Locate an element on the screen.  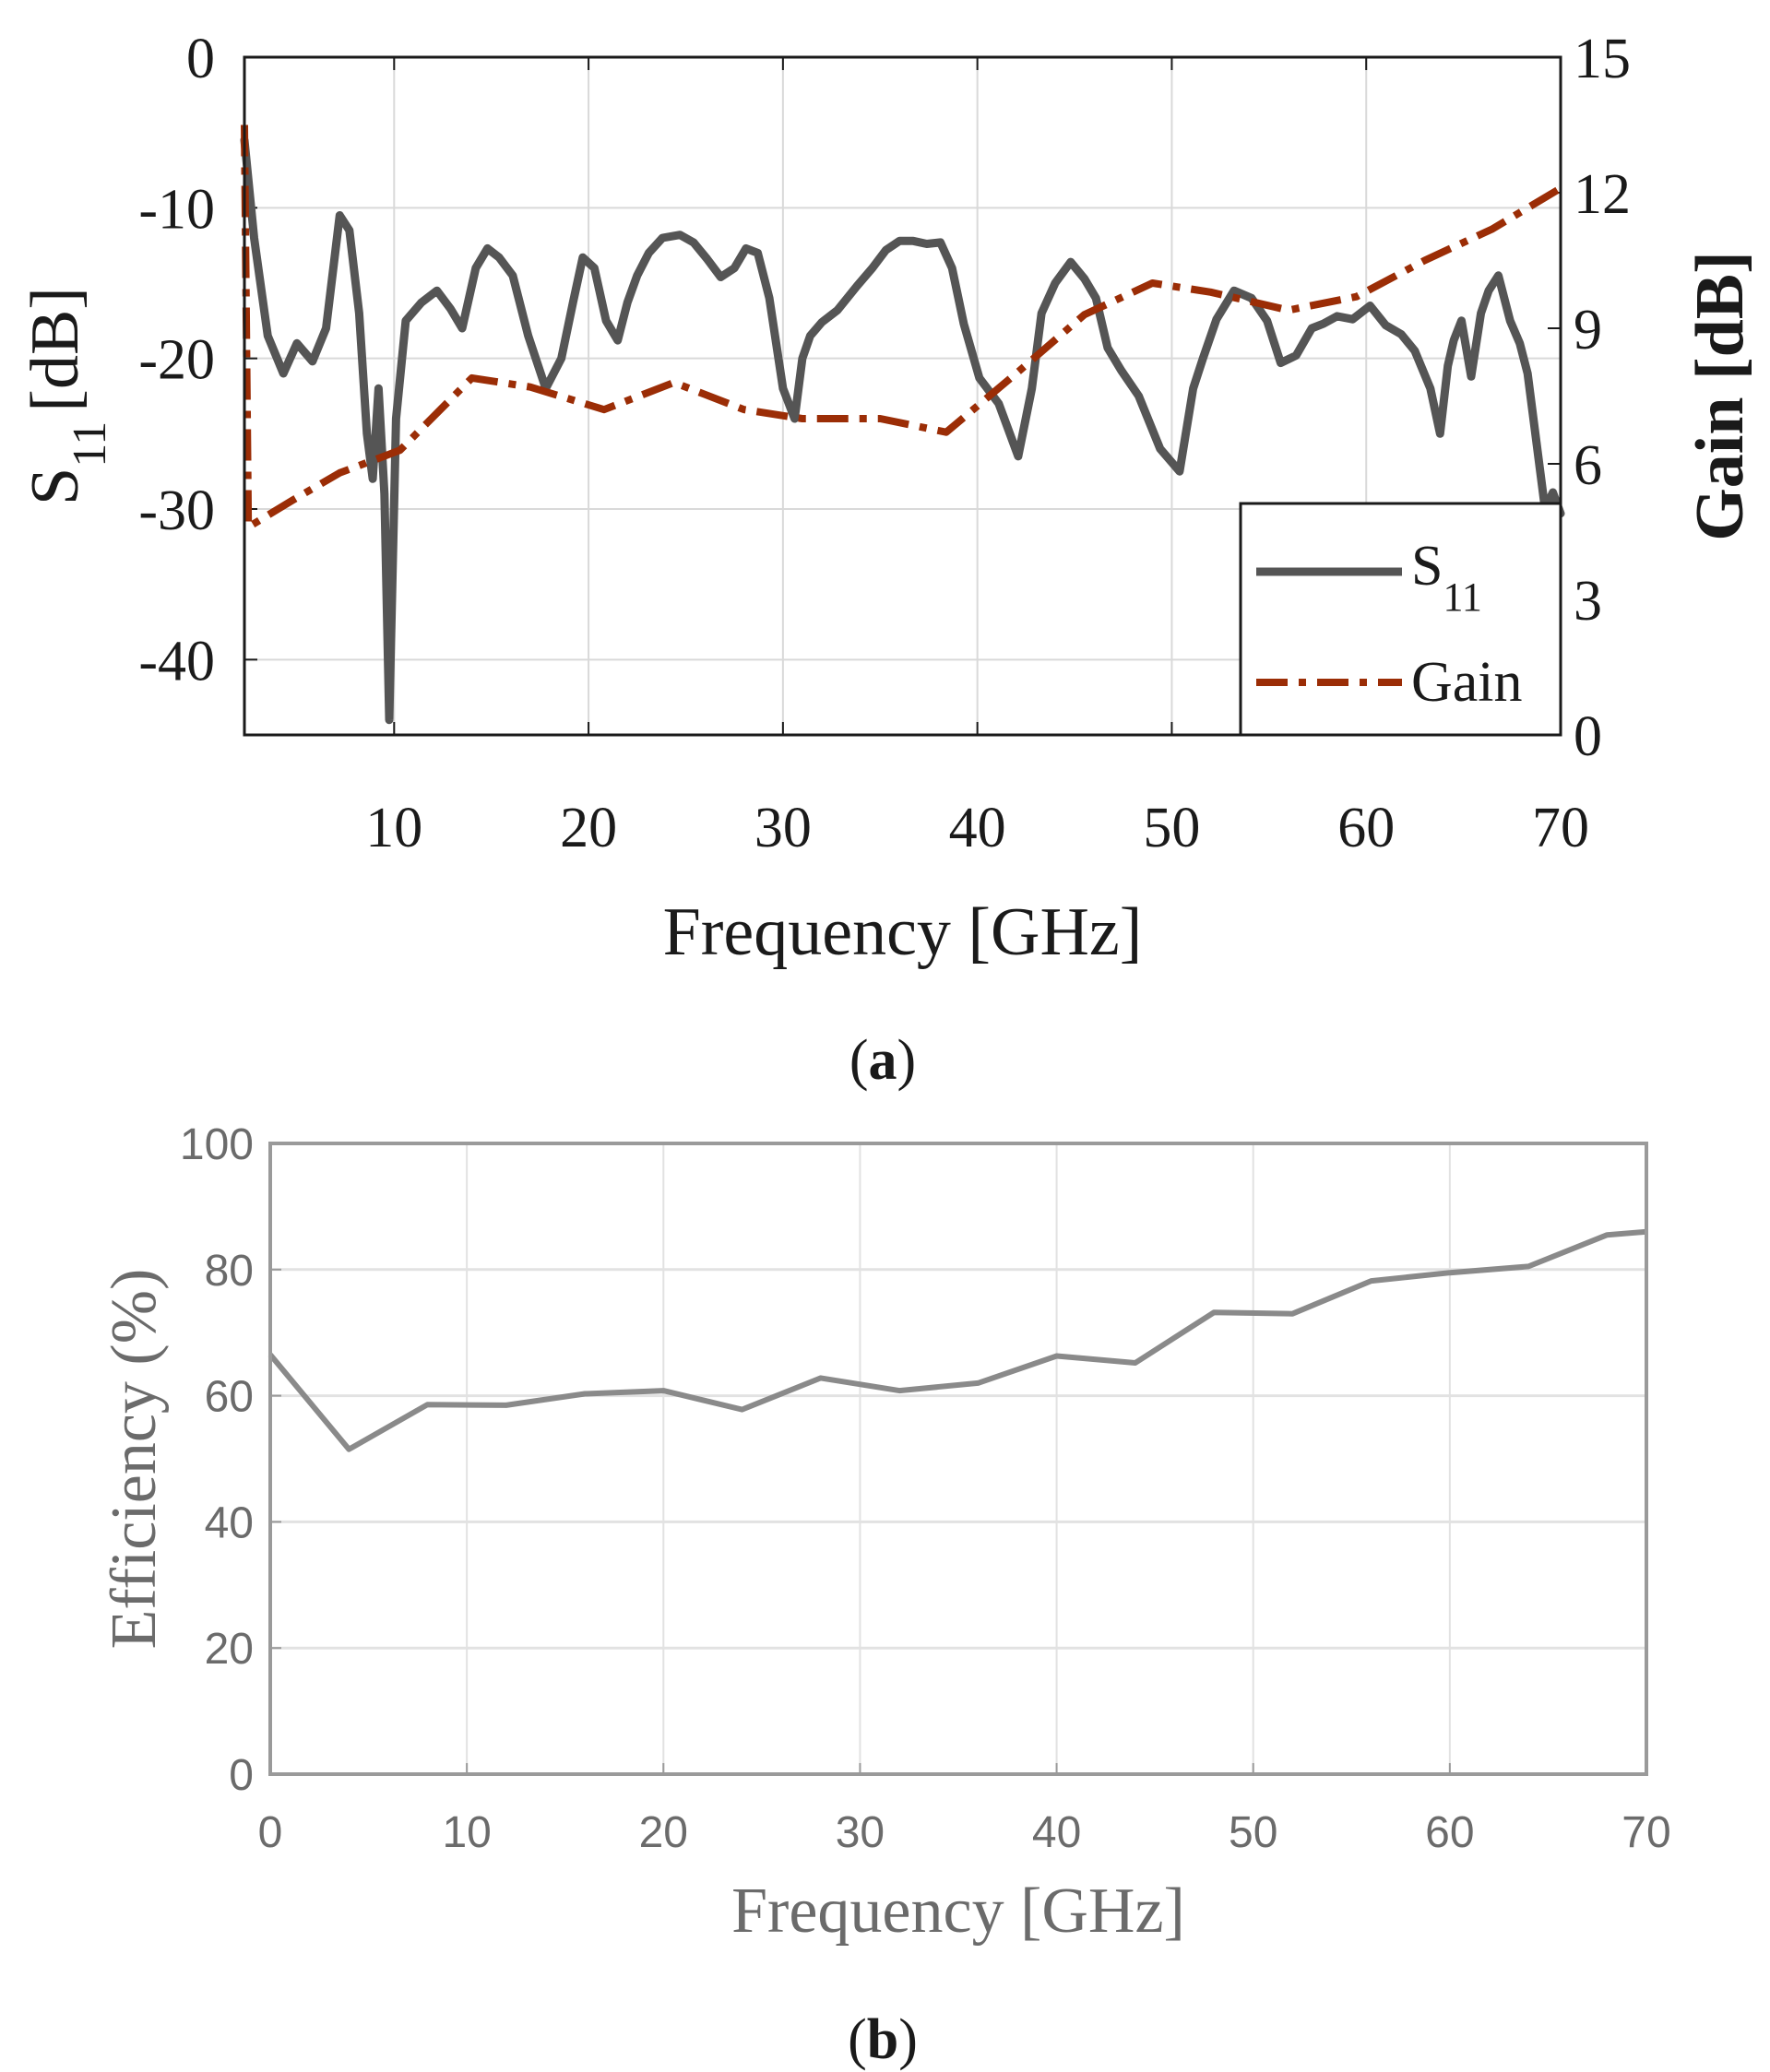
y-tick-label-b: 80 is located at coordinates (229, 1271).